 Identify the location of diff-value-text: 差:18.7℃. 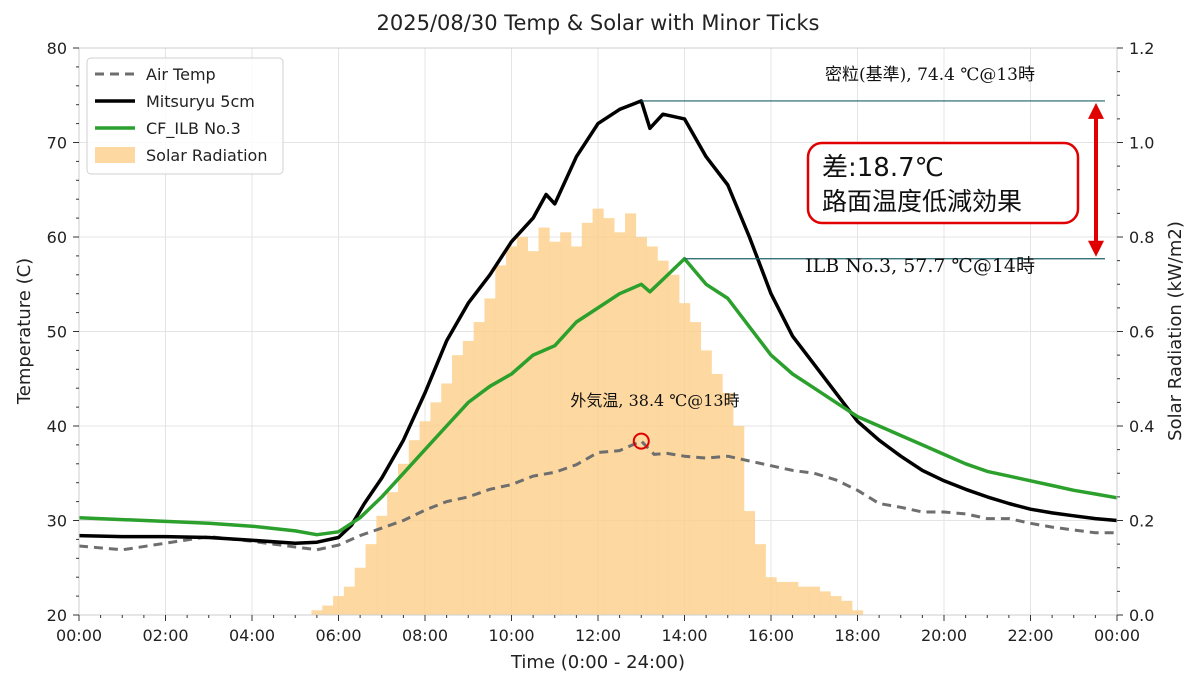
(883, 168).